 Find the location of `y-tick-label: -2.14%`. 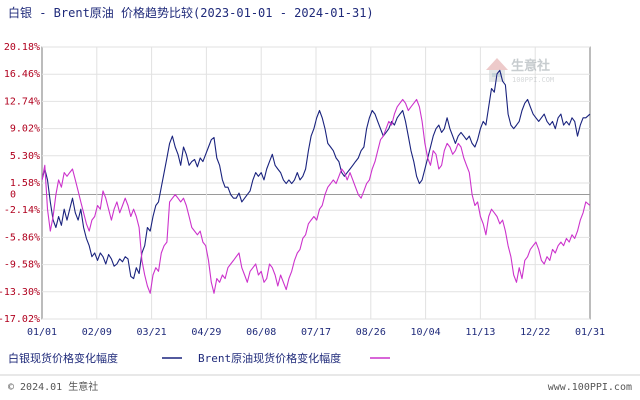

y-tick-label: -2.14% is located at coordinates (22, 210).